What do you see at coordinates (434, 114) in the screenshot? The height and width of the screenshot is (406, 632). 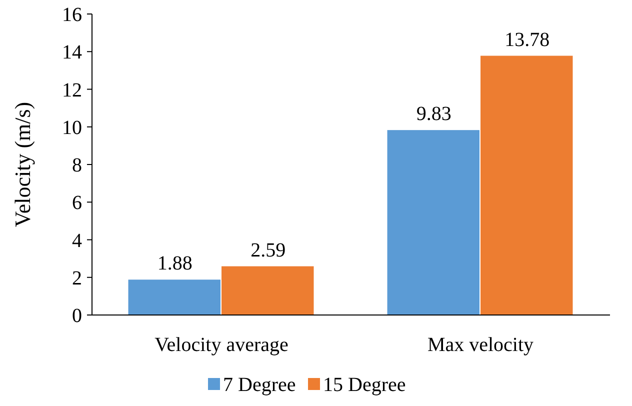 I see `data-label: 9.83` at bounding box center [434, 114].